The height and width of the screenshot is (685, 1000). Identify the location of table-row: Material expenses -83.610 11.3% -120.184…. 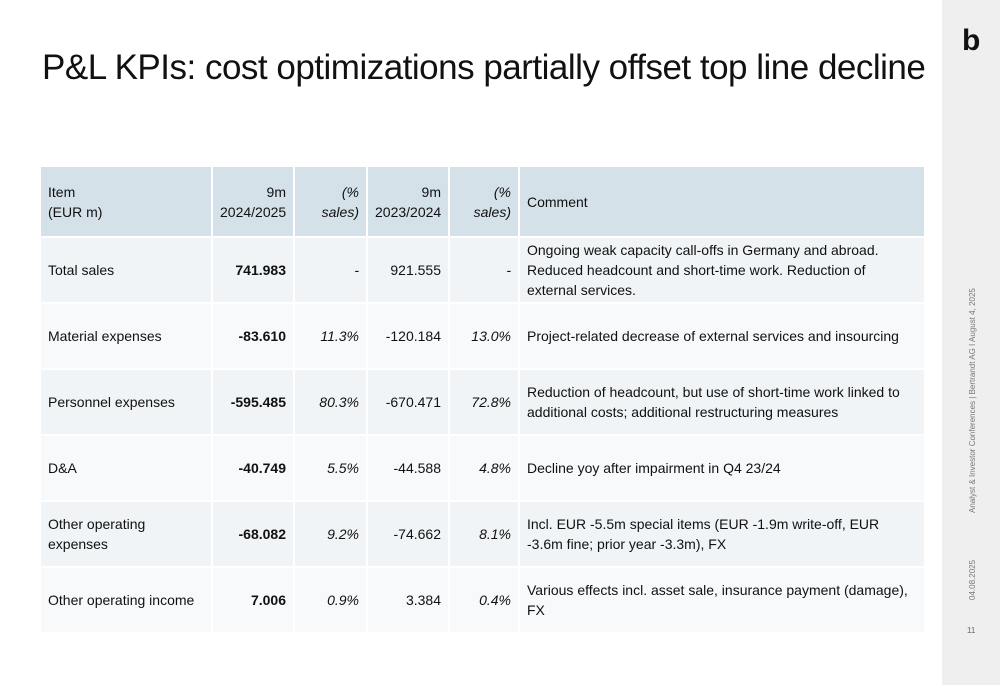
(483, 336).